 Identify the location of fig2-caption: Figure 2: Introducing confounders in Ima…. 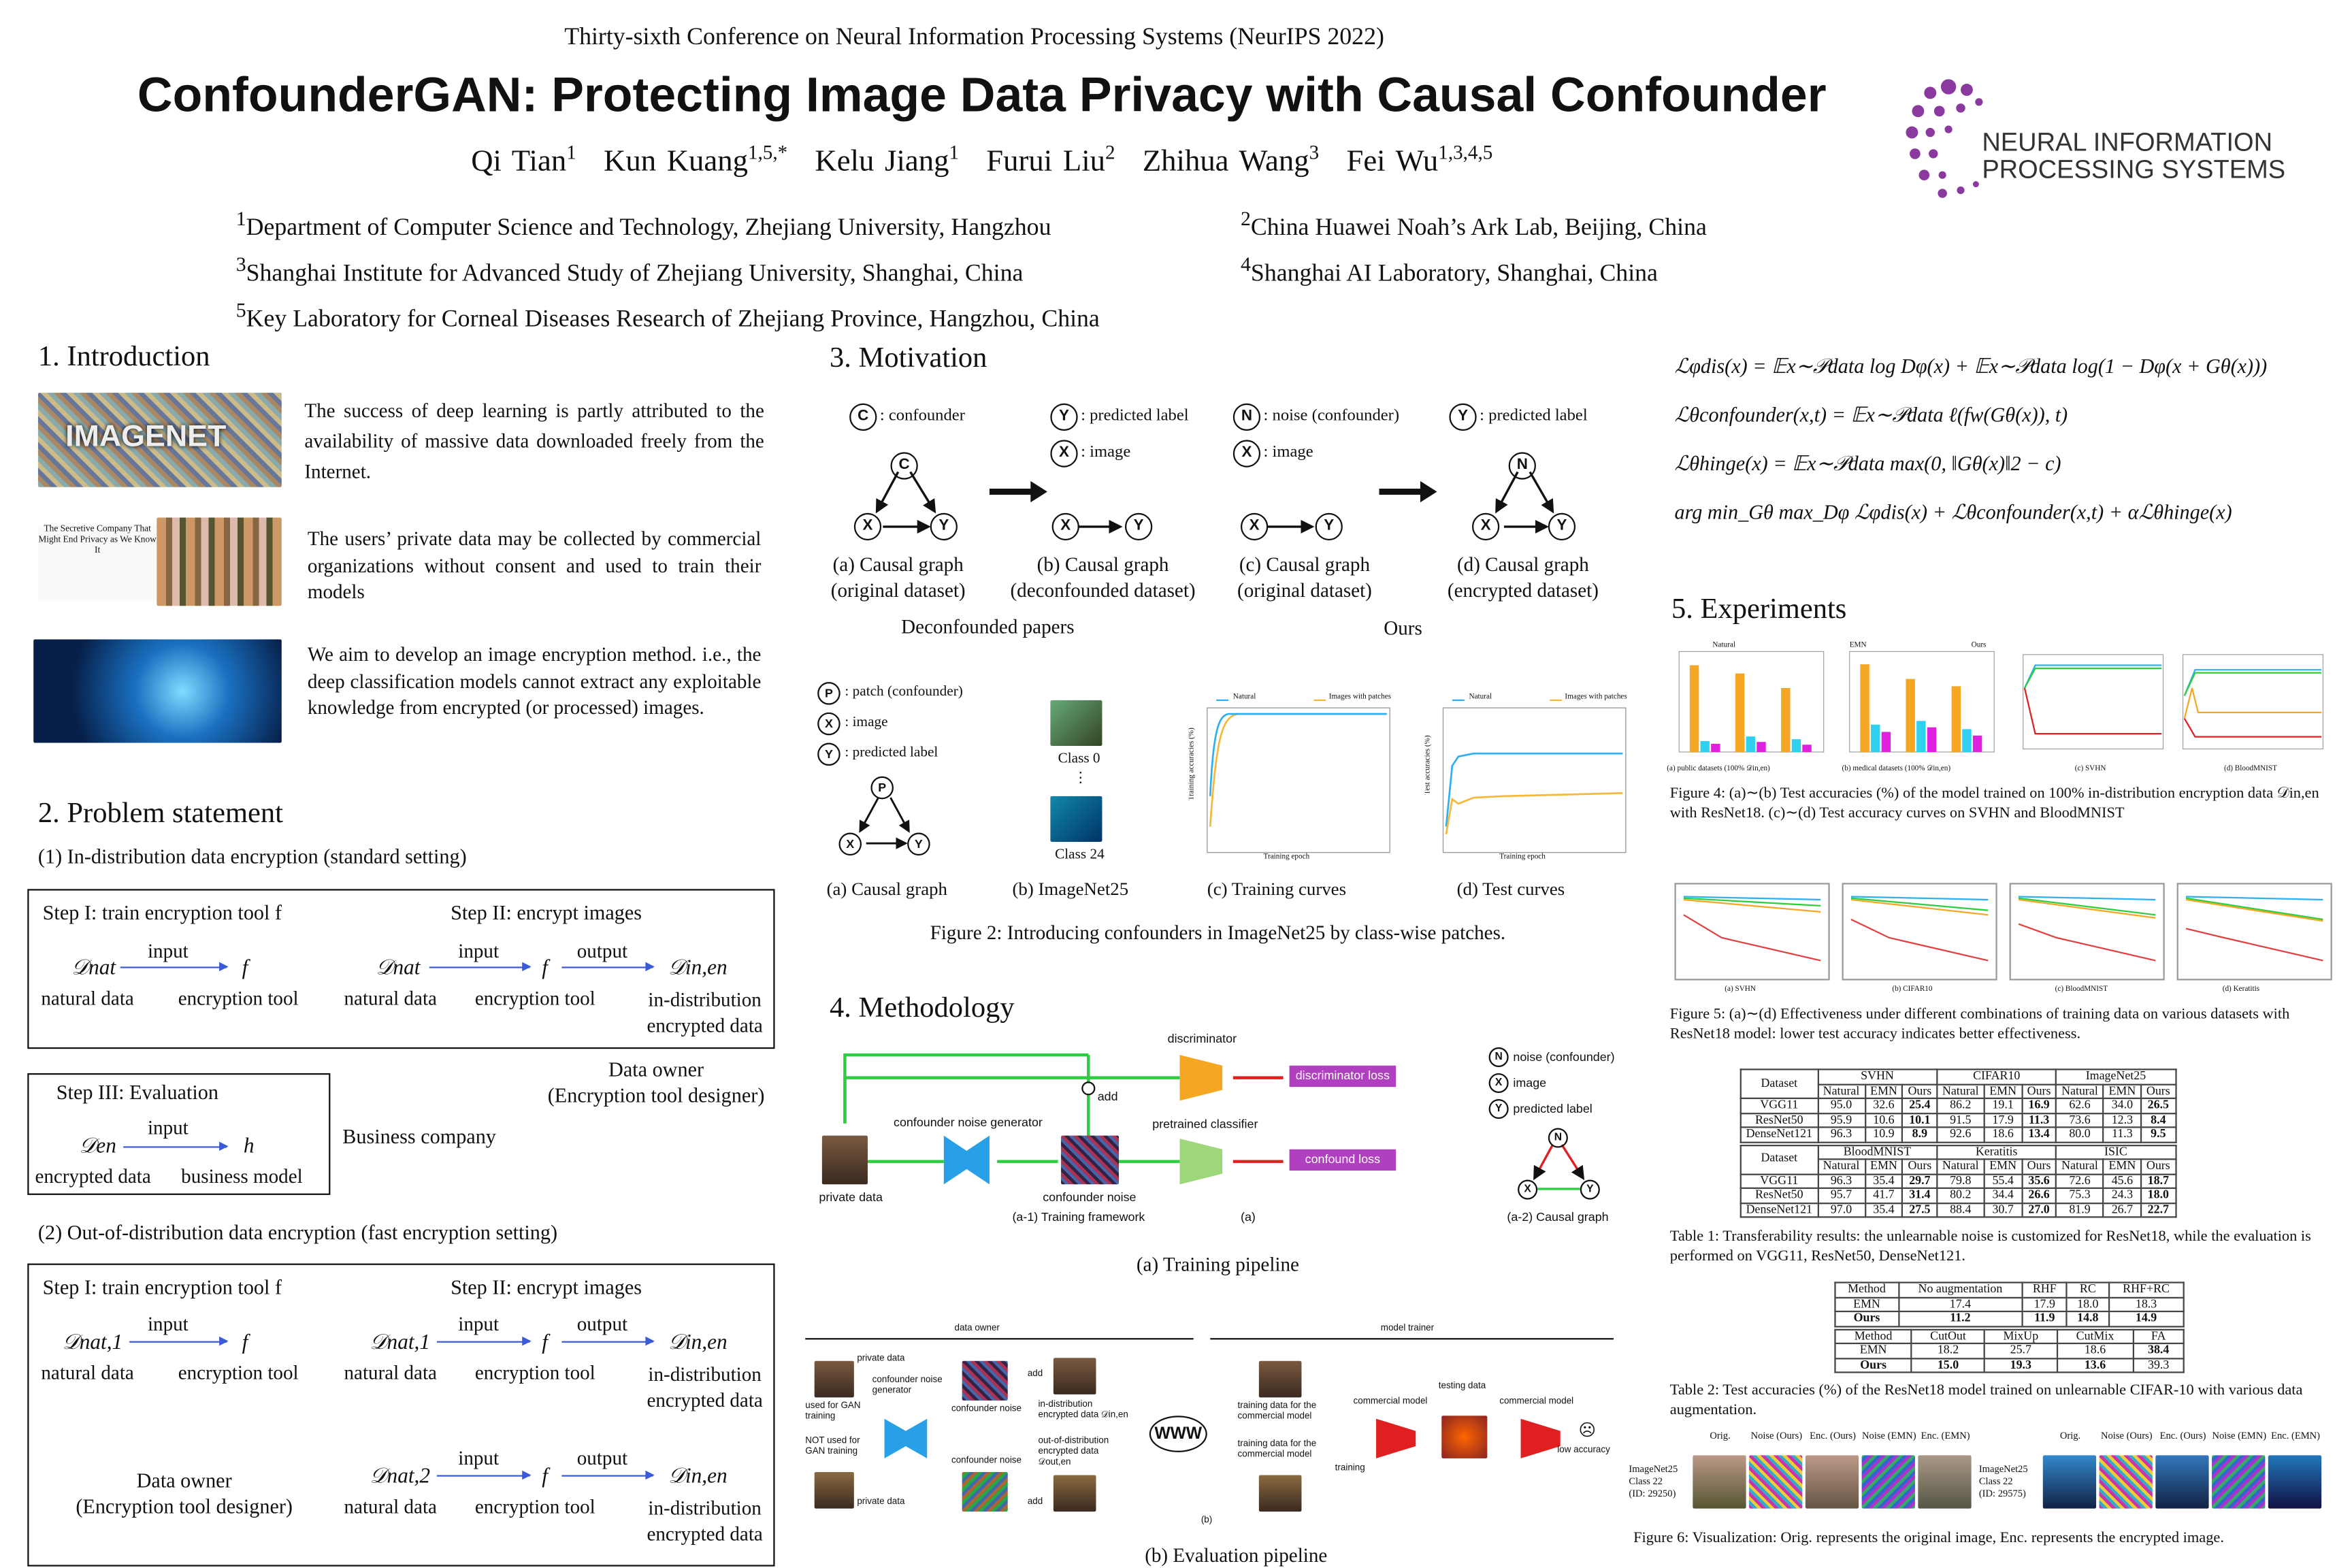
(1218, 933).